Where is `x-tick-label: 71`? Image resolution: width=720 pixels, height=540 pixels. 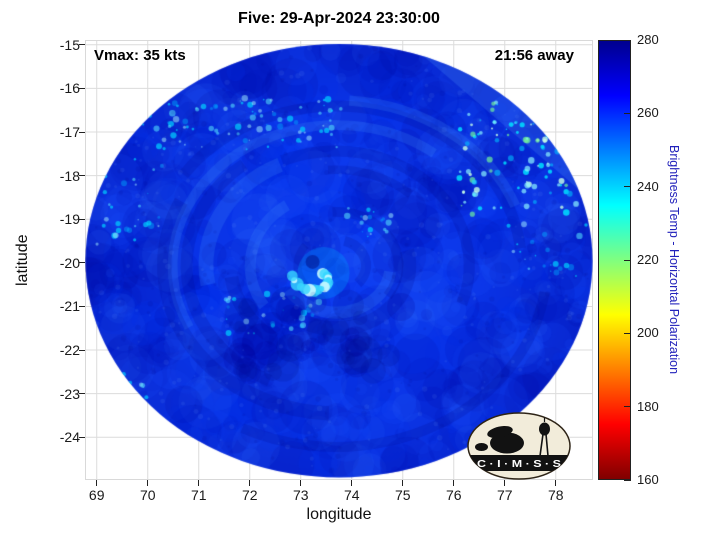
x-tick-label: 71 is located at coordinates (198, 495).